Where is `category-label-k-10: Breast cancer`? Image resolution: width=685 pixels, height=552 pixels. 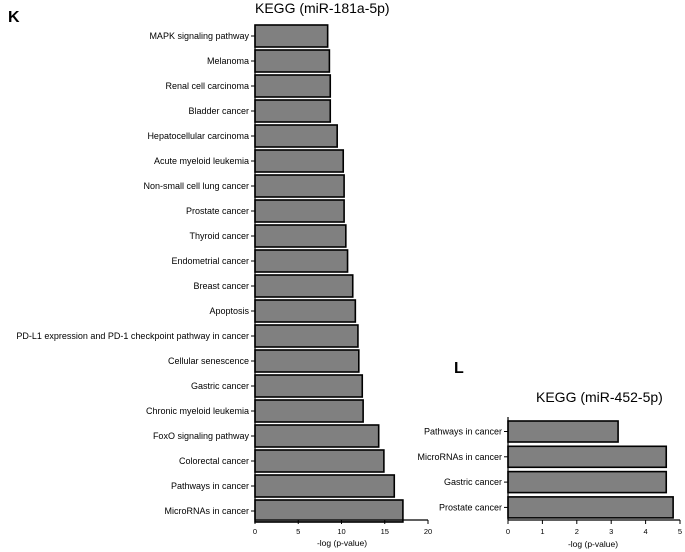
category-label-k-10: Breast cancer is located at coordinates (221, 286).